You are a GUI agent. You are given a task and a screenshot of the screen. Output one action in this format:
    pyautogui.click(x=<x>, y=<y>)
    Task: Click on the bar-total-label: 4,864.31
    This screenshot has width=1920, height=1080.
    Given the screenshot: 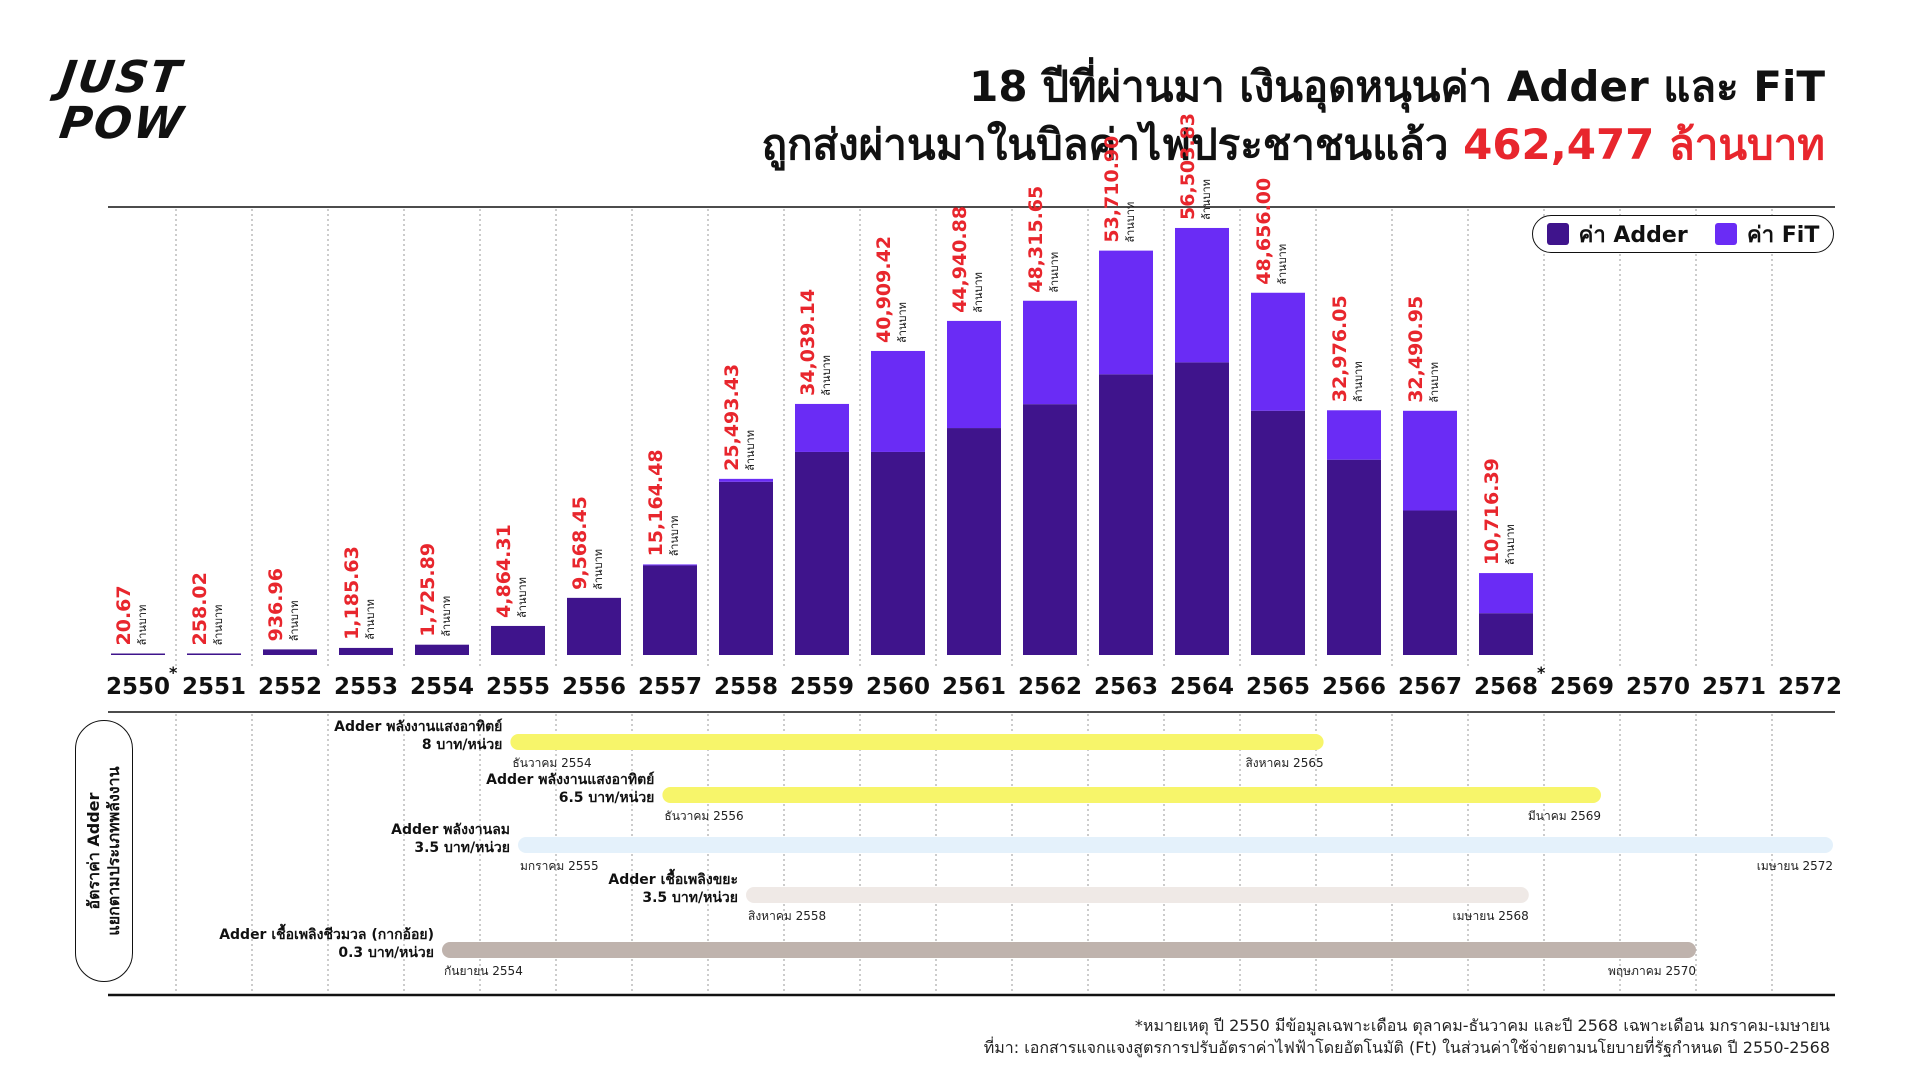 What is the action you would take?
    pyautogui.click(x=504, y=571)
    